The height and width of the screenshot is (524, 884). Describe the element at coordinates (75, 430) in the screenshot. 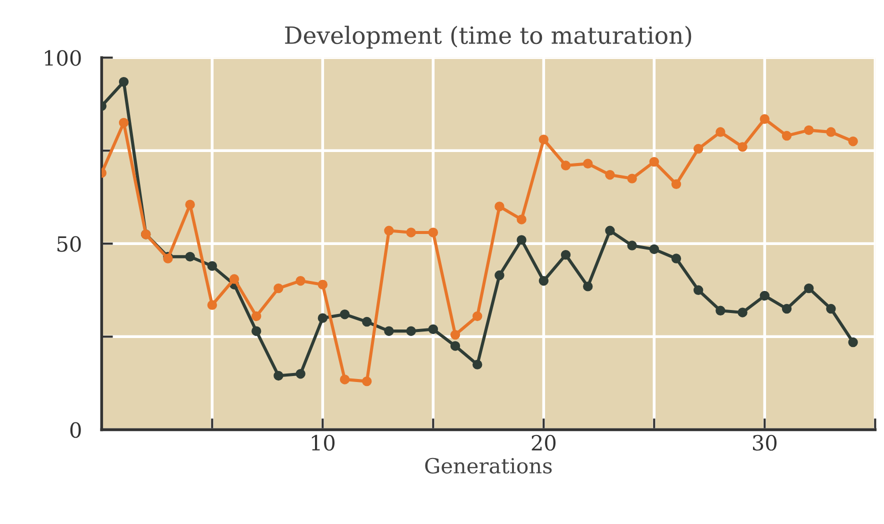

I see `y-tick-label: 0` at that location.